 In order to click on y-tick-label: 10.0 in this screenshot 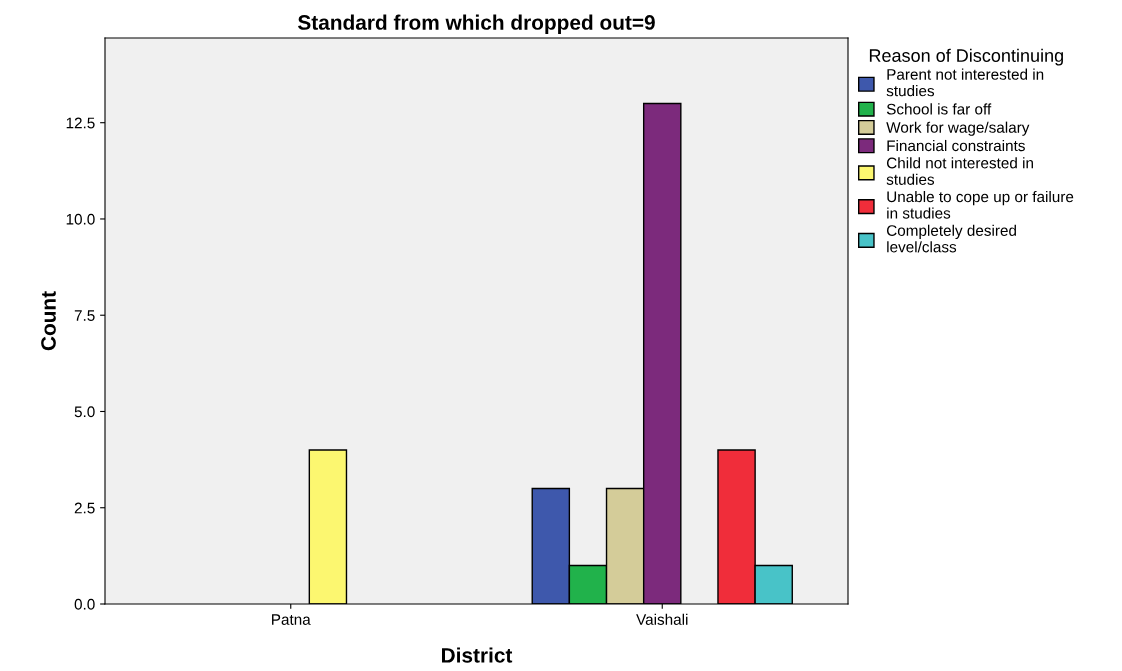, I will do `click(80, 219)`.